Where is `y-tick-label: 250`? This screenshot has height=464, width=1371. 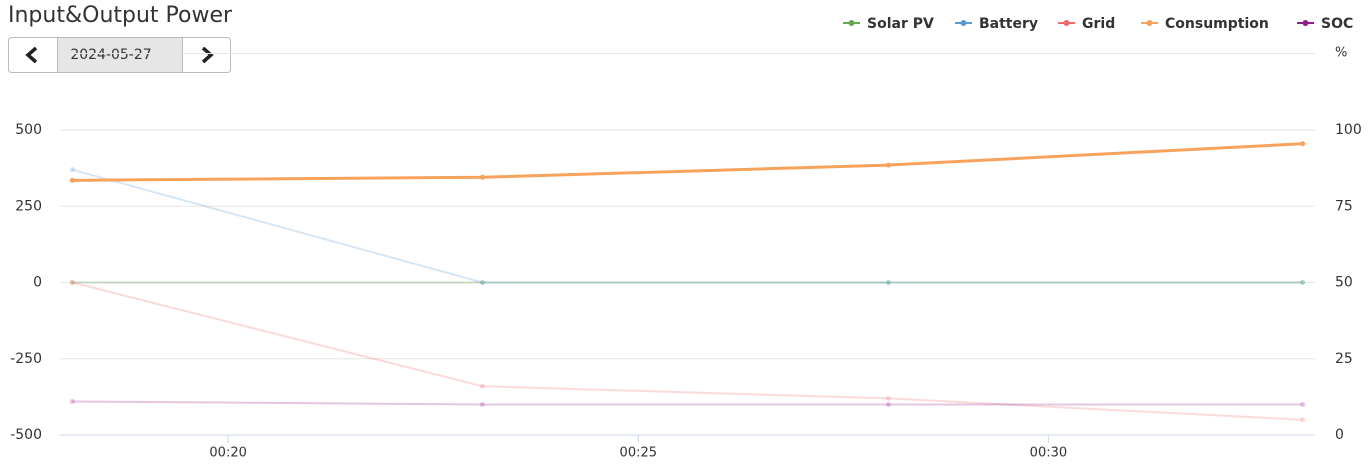 y-tick-label: 250 is located at coordinates (28, 206).